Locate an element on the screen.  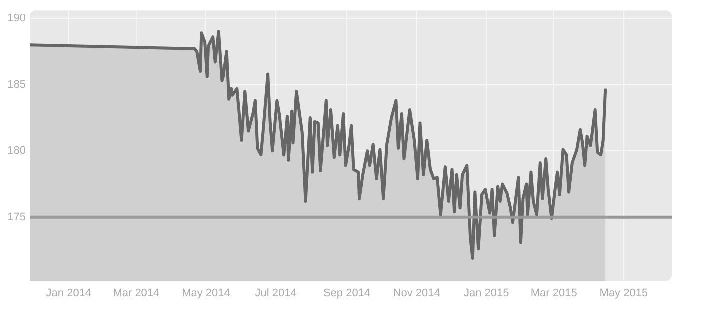
x-tick-label: May 2015 is located at coordinates (624, 294).